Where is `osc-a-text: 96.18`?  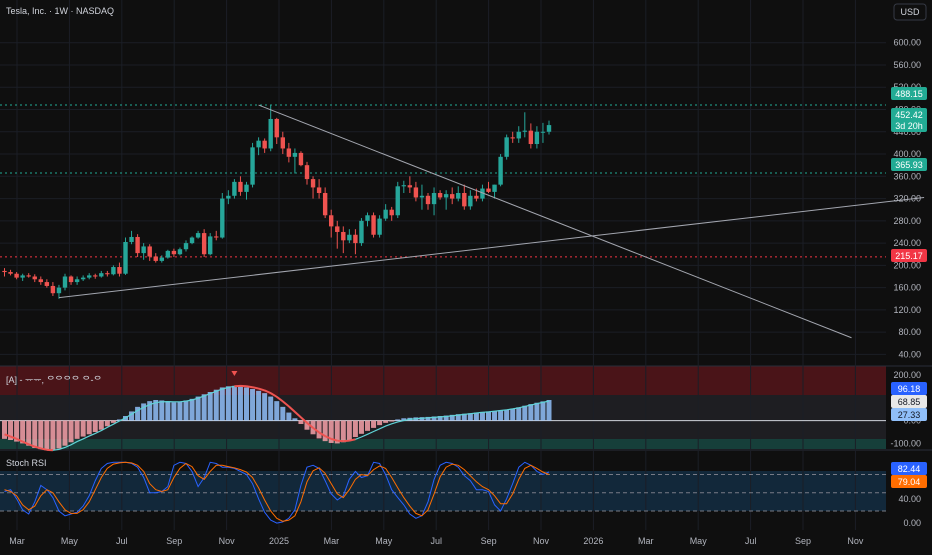
osc-a-text: 96.18 is located at coordinates (909, 389).